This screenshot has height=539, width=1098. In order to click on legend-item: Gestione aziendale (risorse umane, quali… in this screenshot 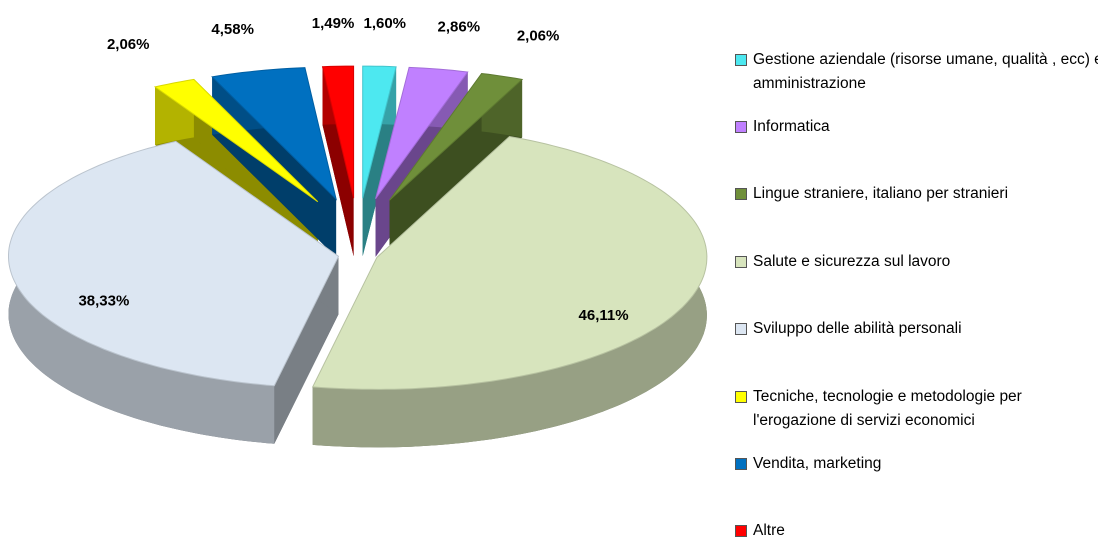, I will do `click(916, 72)`.